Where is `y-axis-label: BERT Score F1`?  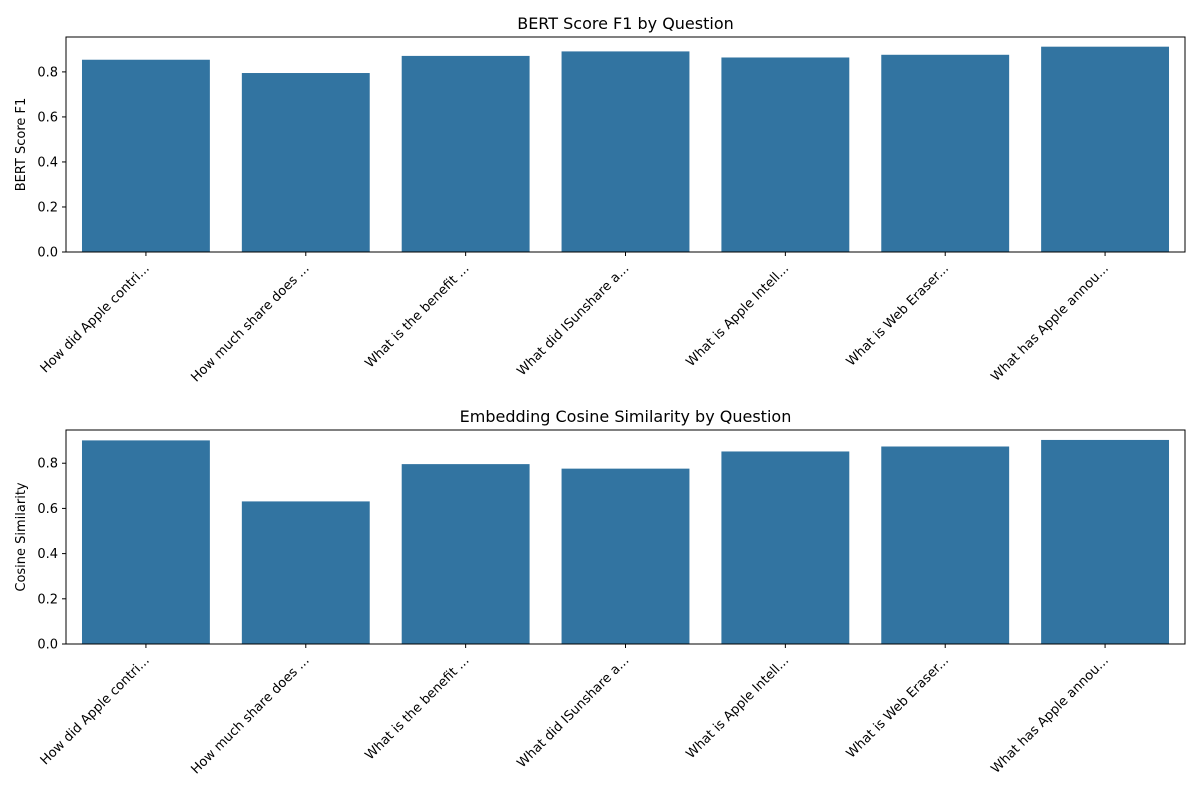 y-axis-label: BERT Score F1 is located at coordinates (21, 145).